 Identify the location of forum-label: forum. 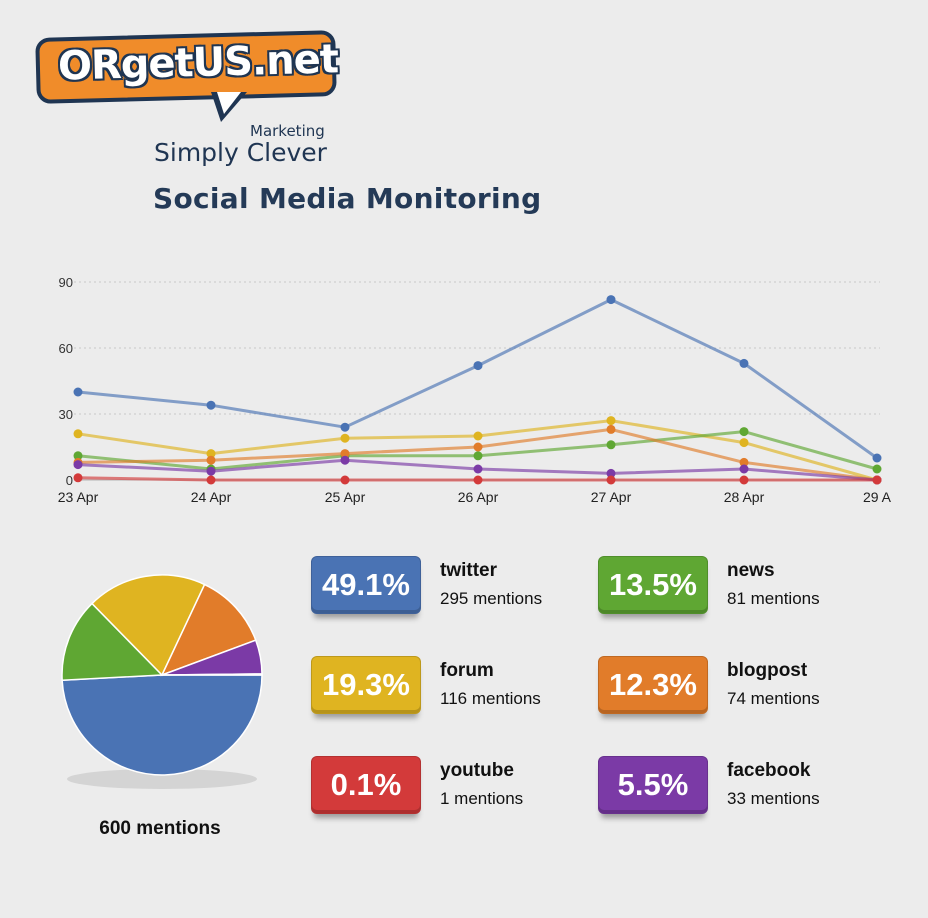
(467, 670).